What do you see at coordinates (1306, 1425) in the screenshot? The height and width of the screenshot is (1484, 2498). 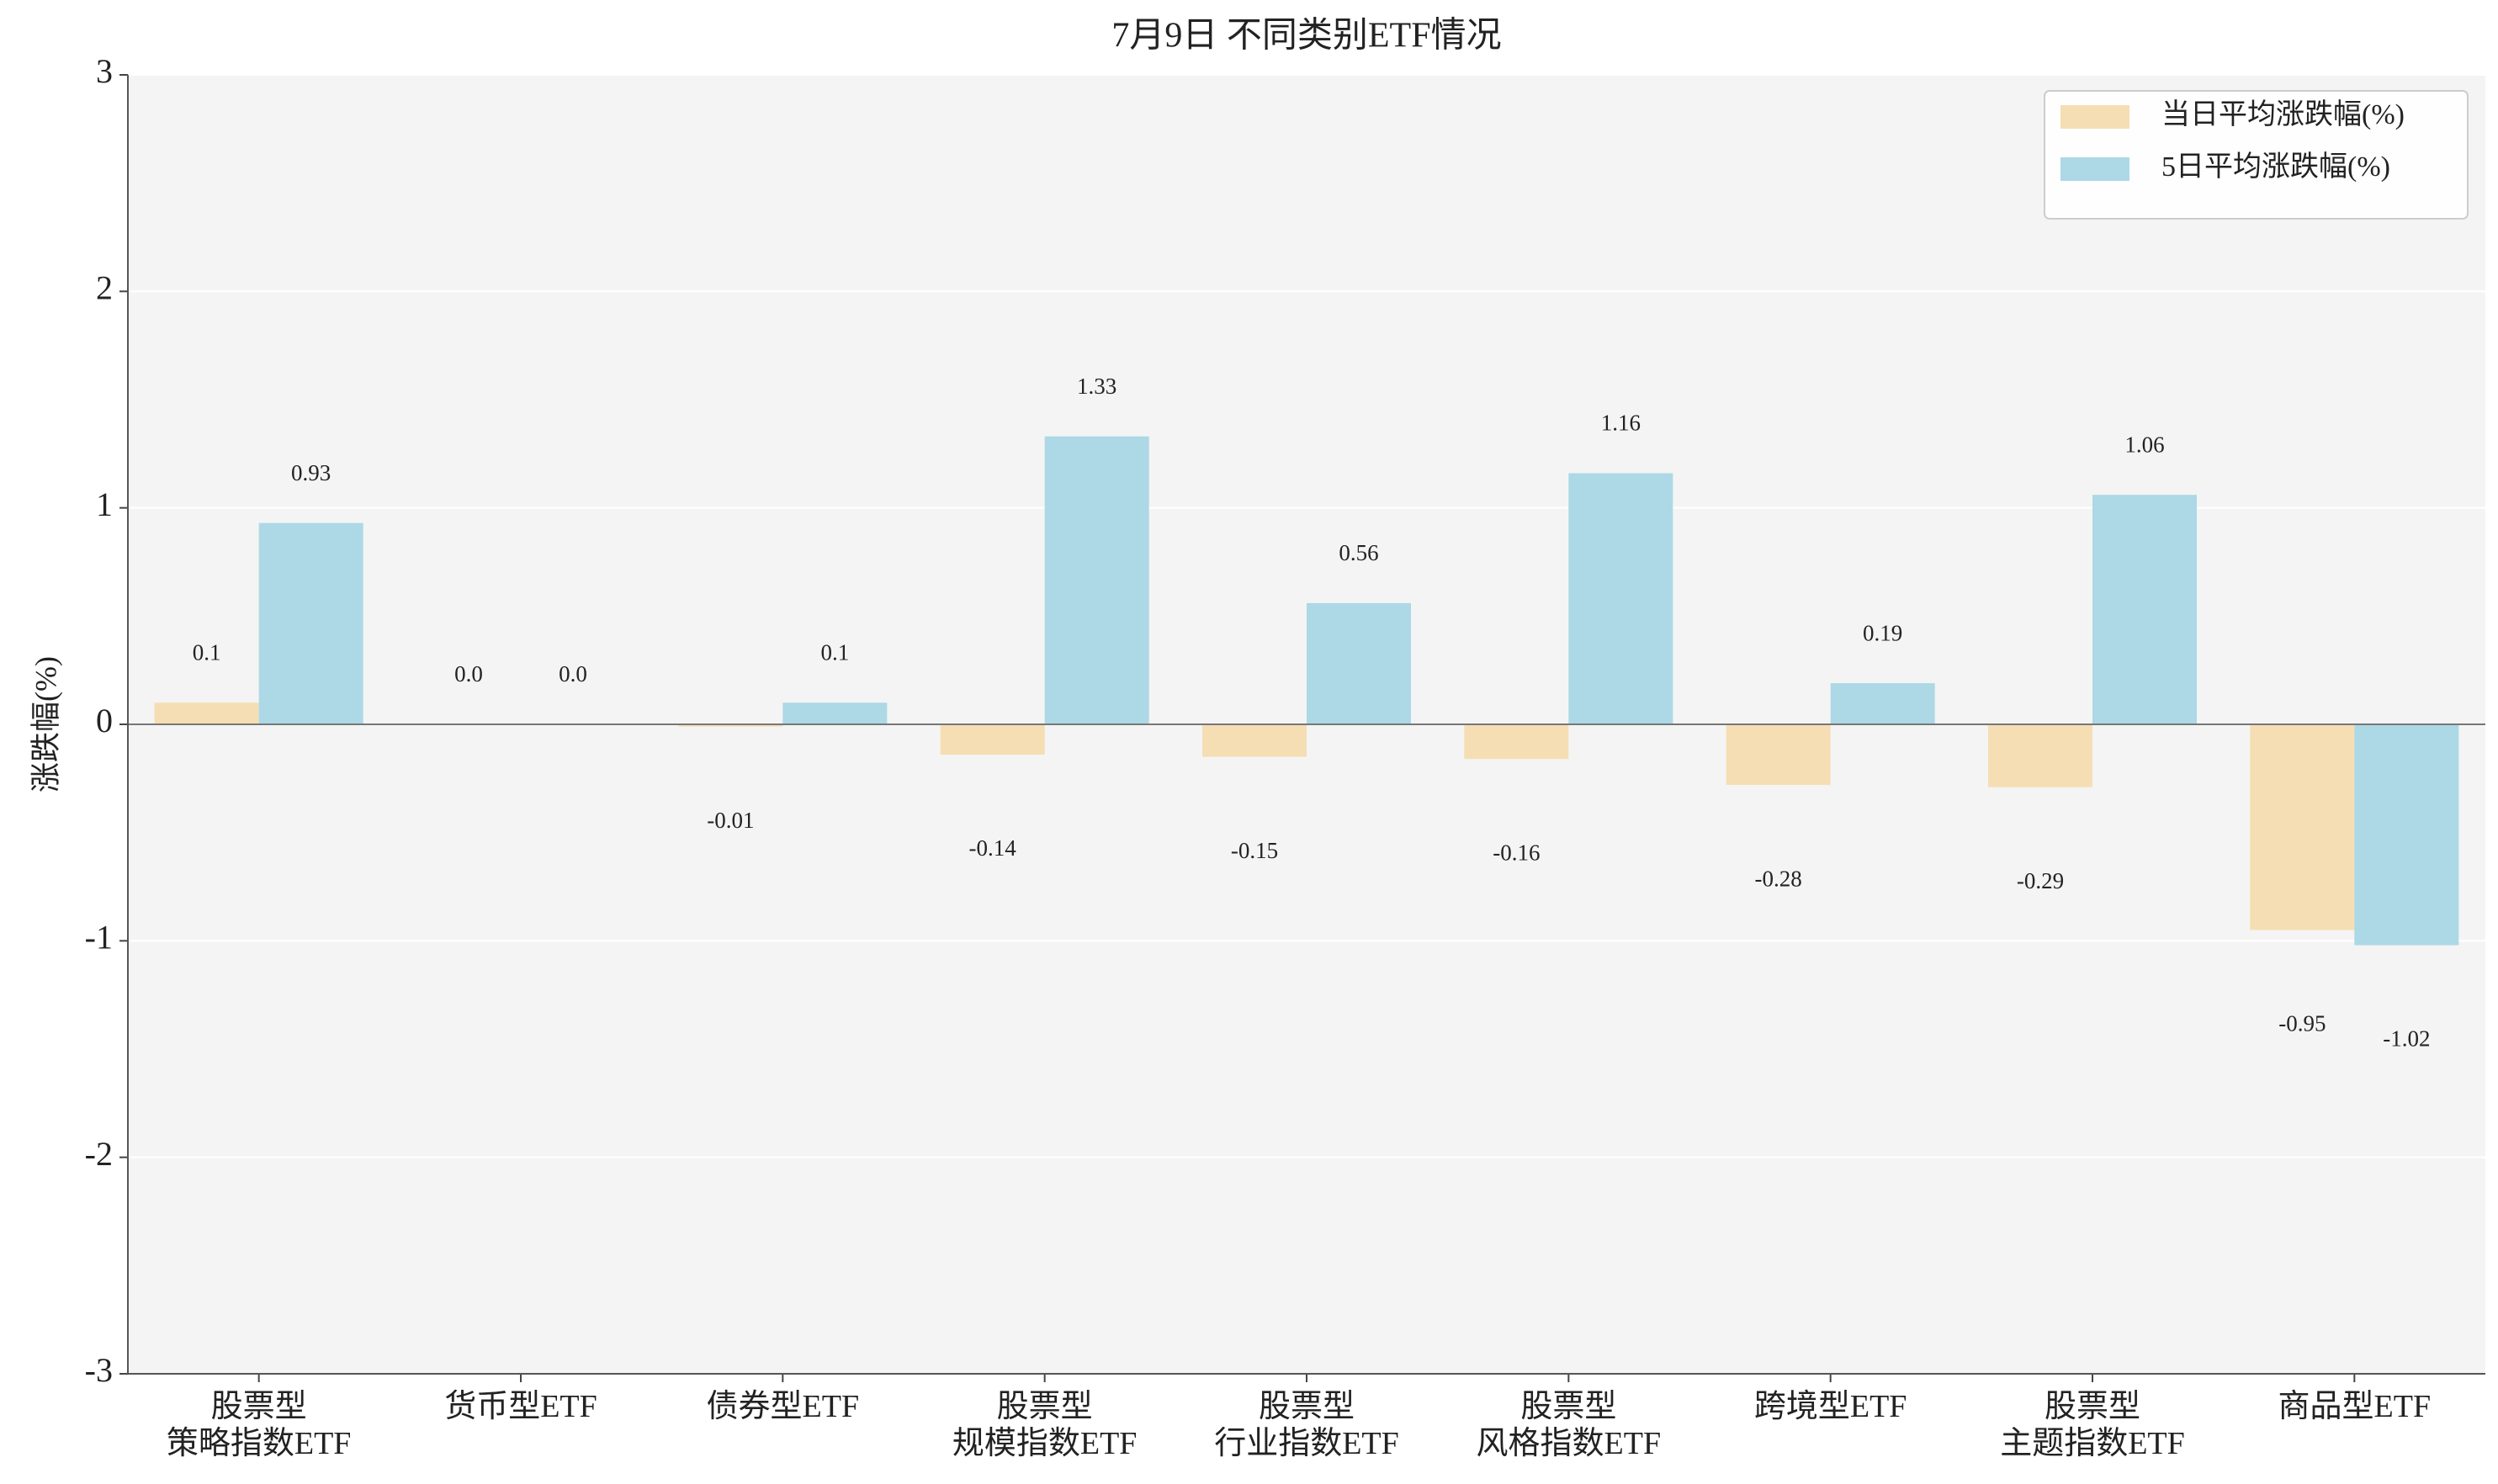 I see `x-tick-label: 股票型行业指数ETF` at bounding box center [1306, 1425].